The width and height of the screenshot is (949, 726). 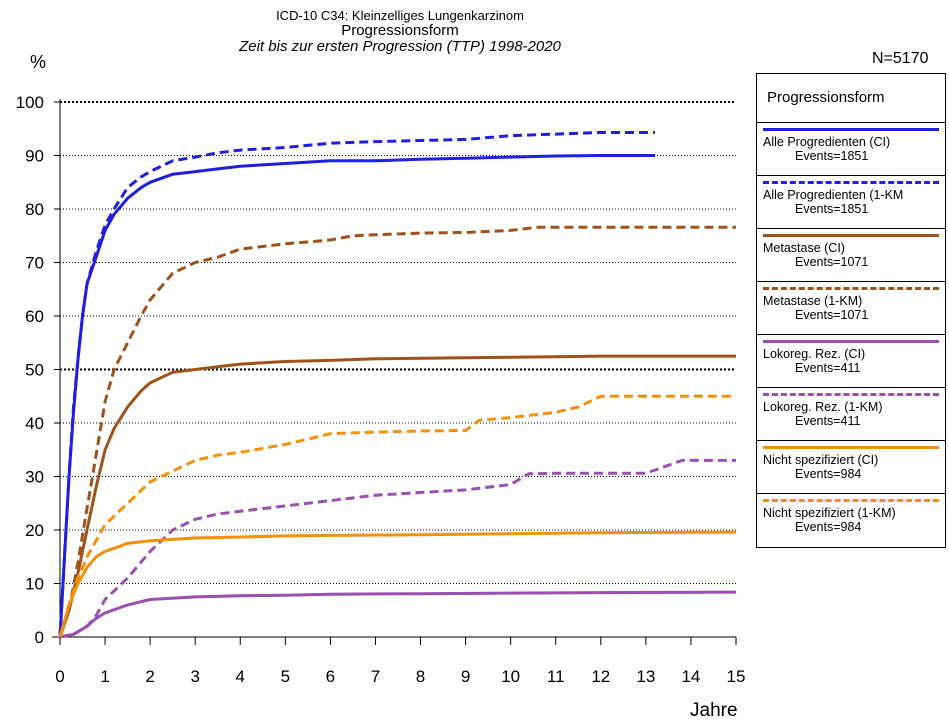 What do you see at coordinates (330, 676) in the screenshot?
I see `x-tick-label-6: 6` at bounding box center [330, 676].